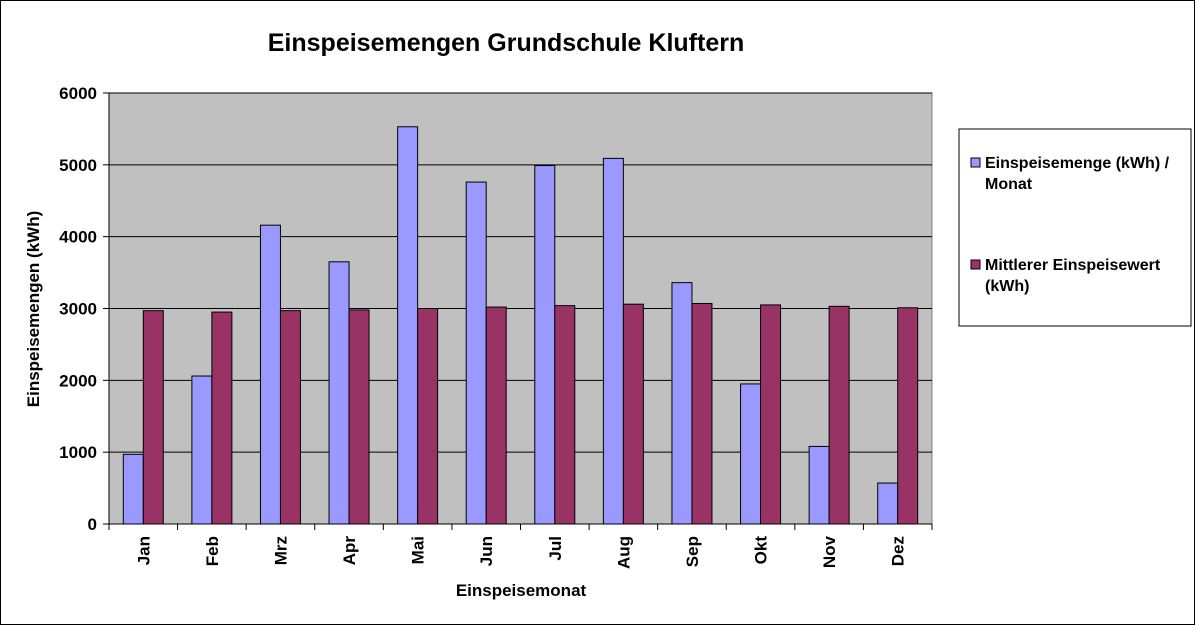  What do you see at coordinates (506, 43) in the screenshot?
I see `chart-title: Einspeisemengen Grundschule Kluftern` at bounding box center [506, 43].